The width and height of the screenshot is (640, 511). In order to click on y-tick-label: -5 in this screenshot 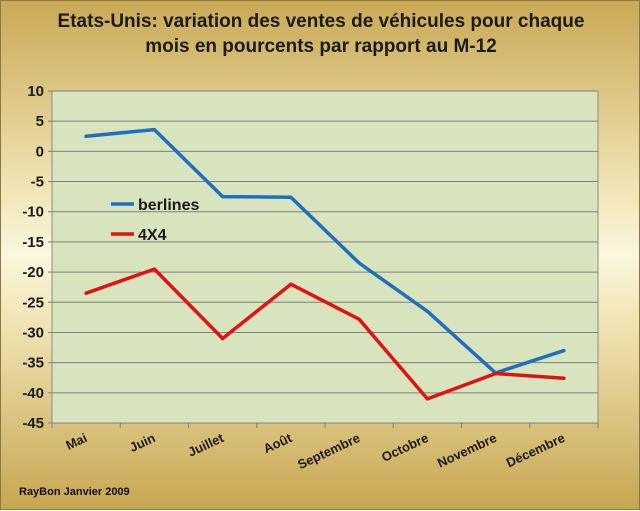, I will do `click(37, 182)`.